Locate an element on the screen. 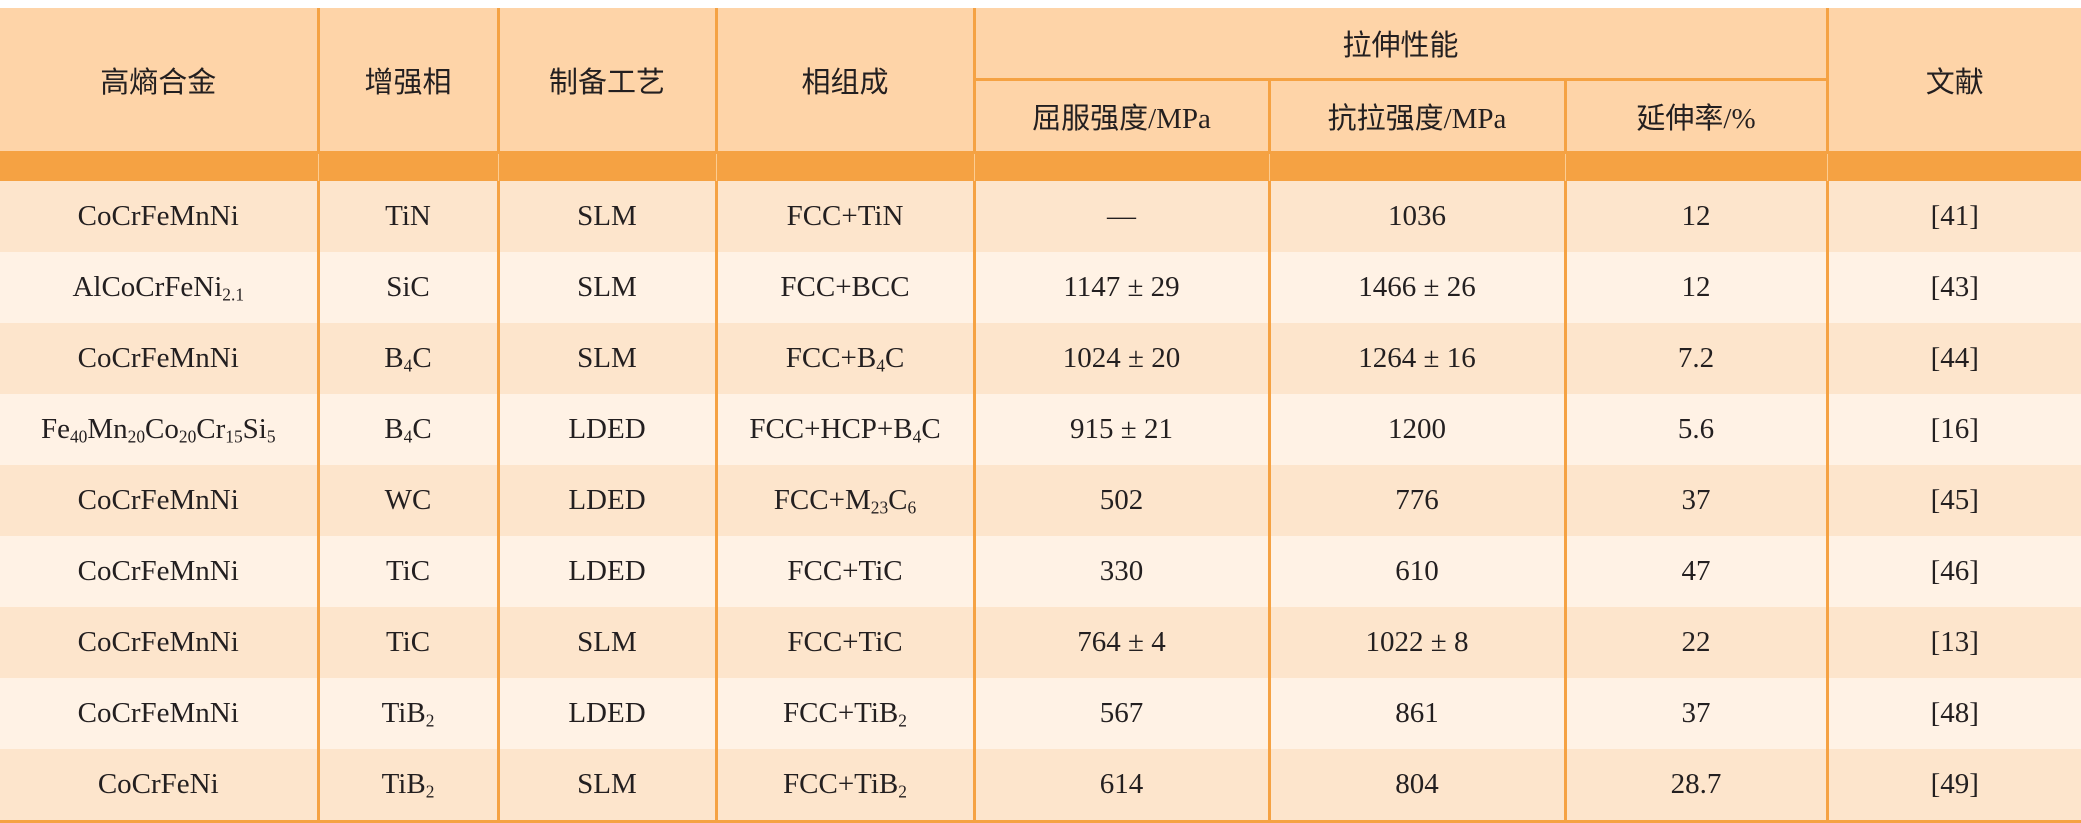 The image size is (2081, 823). cell-elongation: 22 is located at coordinates (1695, 642).